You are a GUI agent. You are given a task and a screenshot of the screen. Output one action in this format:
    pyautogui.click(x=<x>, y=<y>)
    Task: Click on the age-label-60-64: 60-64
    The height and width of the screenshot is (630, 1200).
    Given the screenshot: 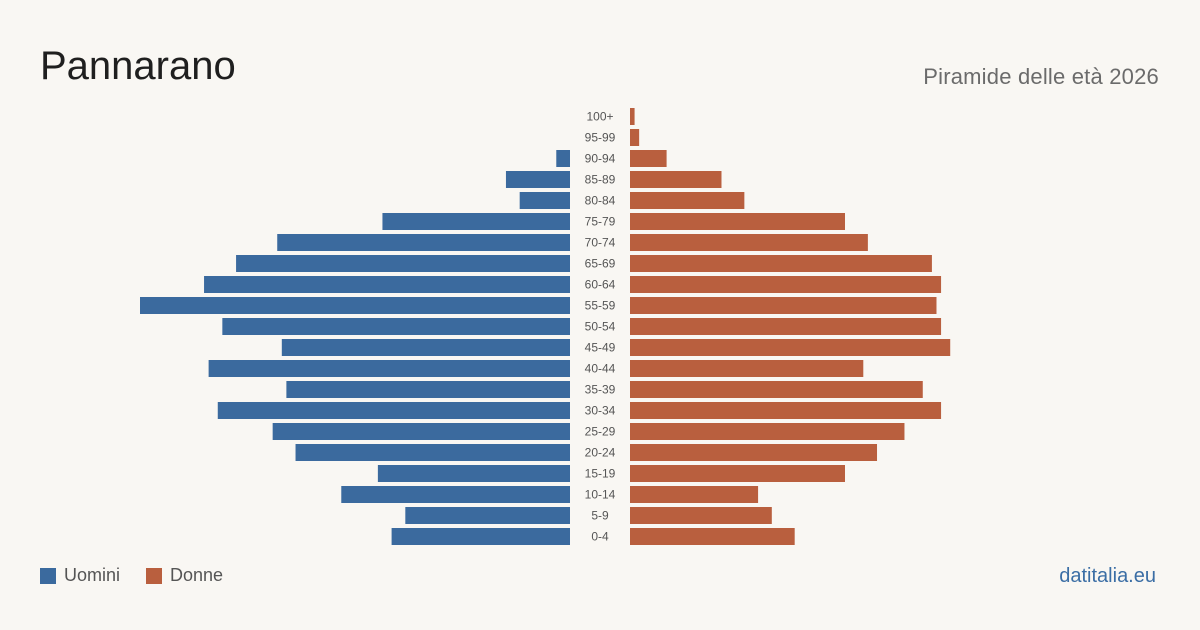 What is the action you would take?
    pyautogui.click(x=600, y=285)
    